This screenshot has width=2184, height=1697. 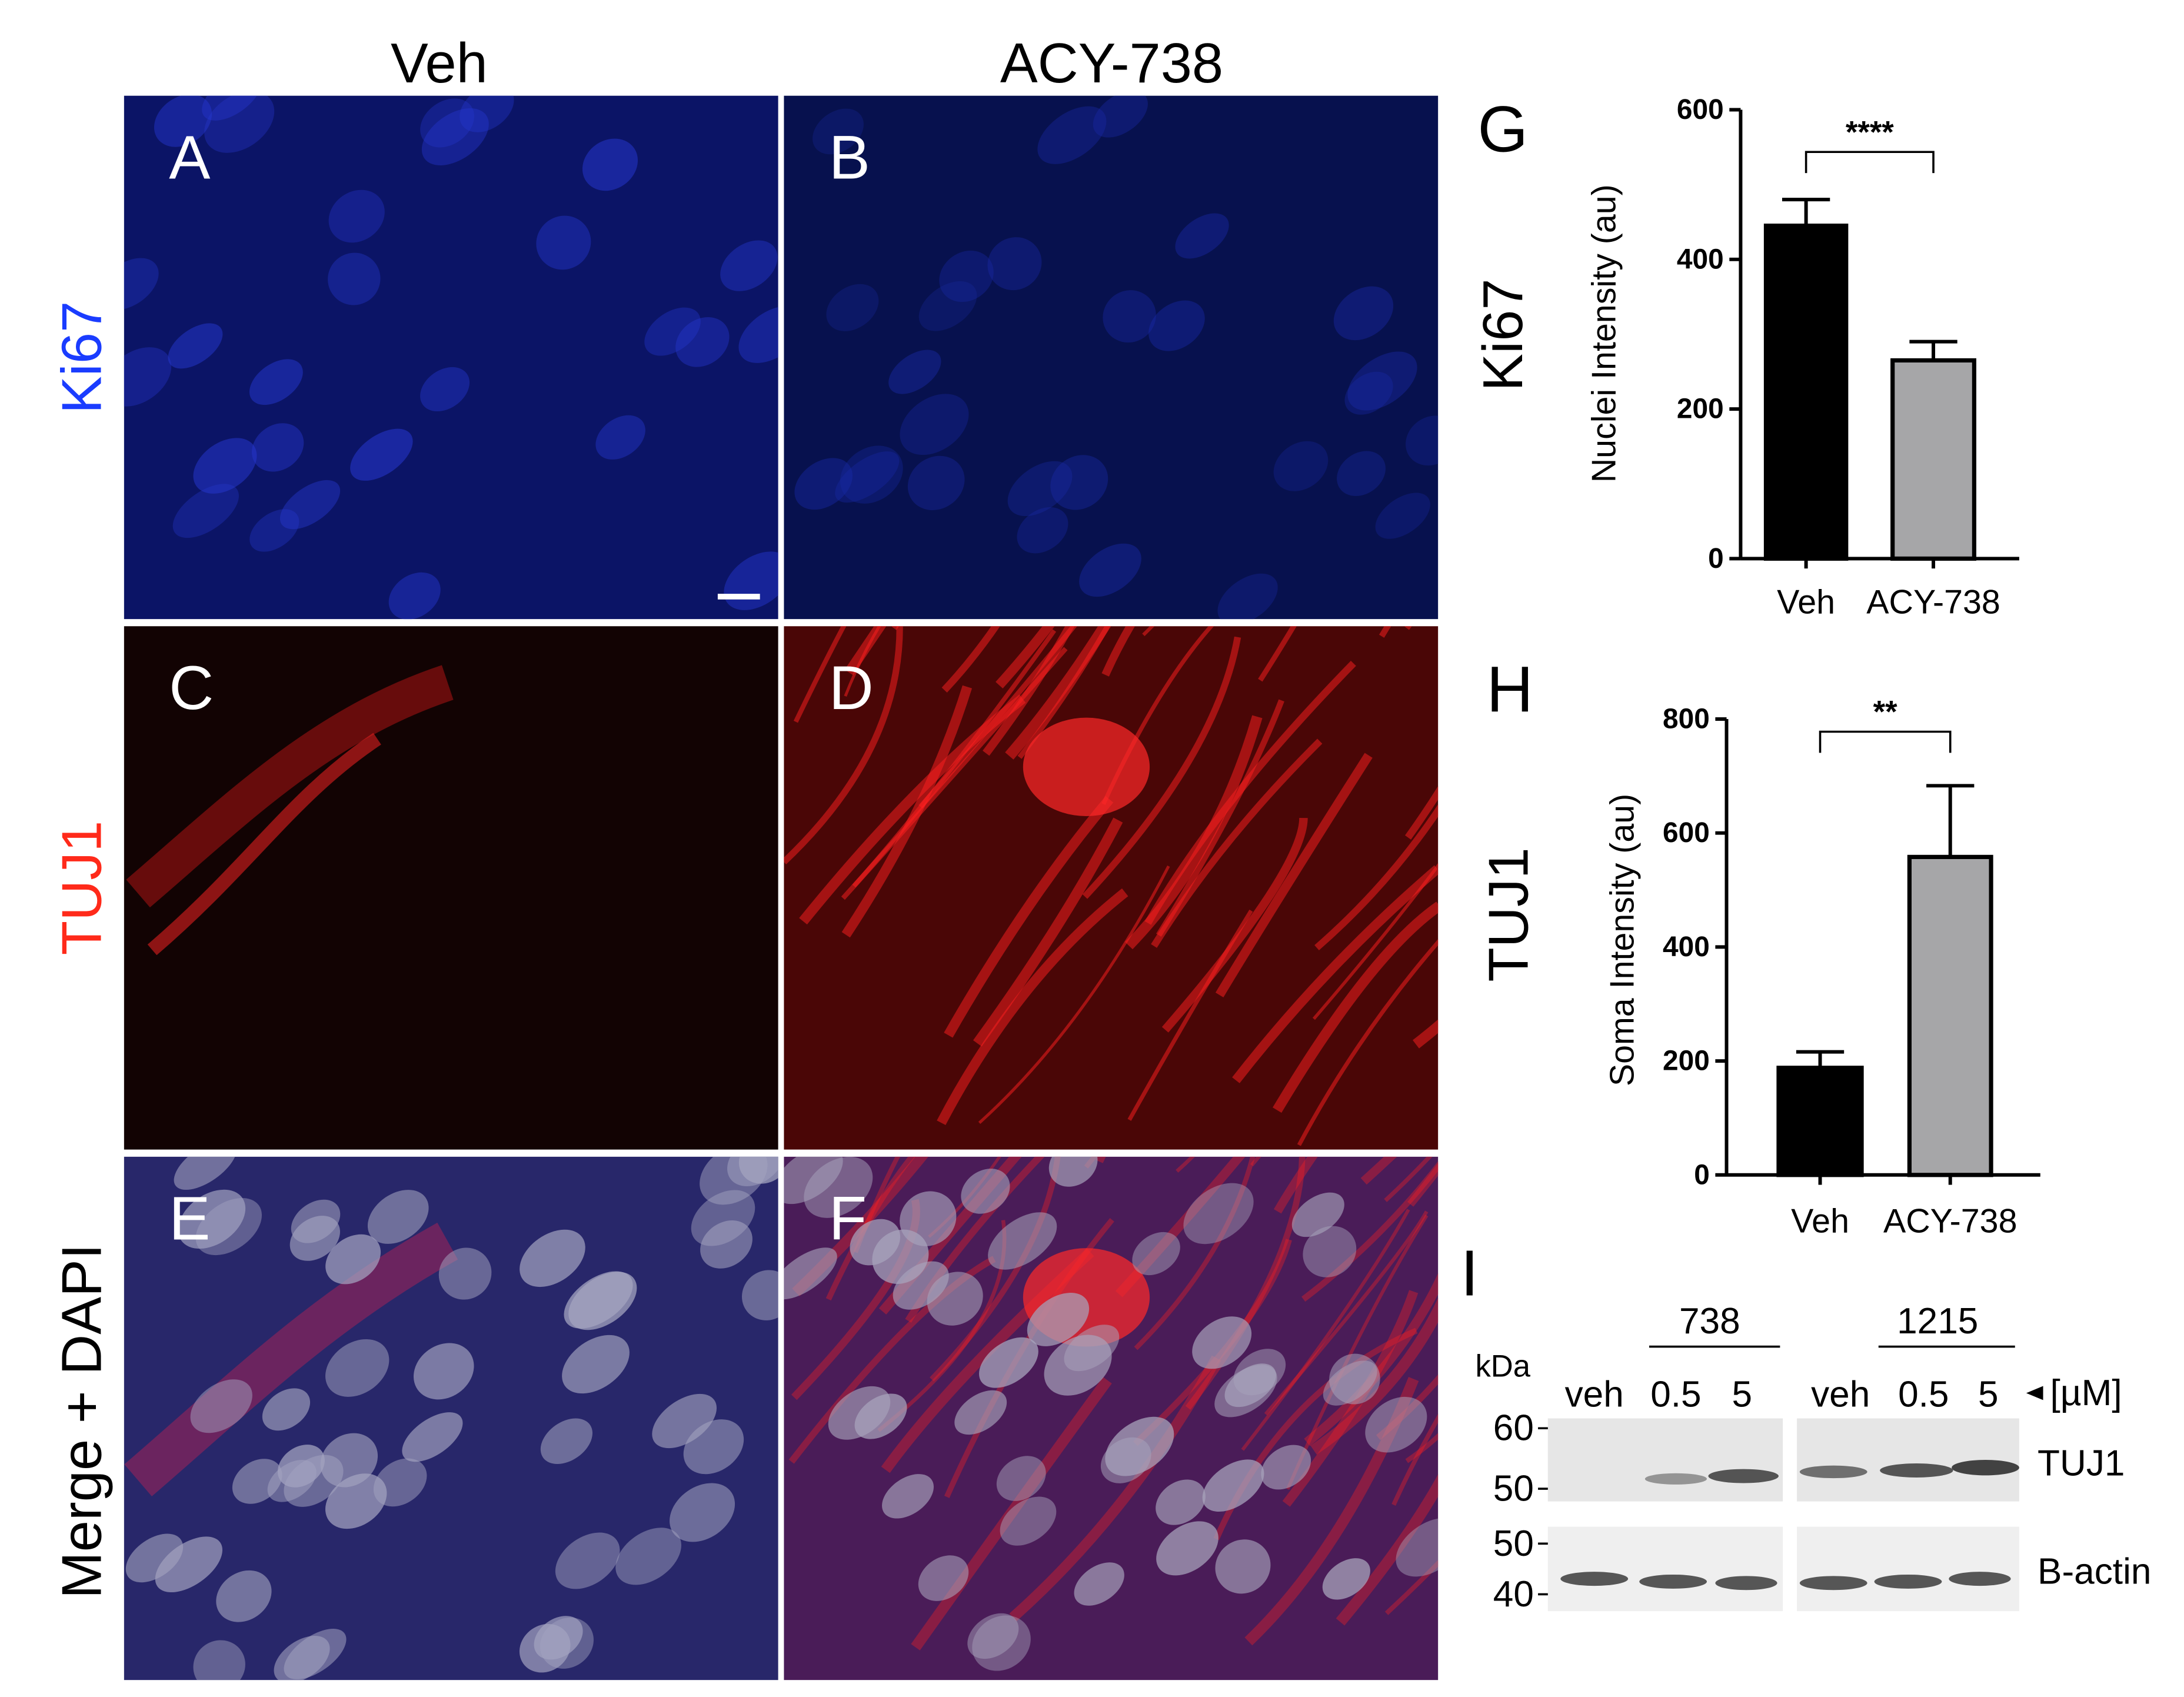 I want to click on y-tick-label: 800, so click(x=1686, y=718).